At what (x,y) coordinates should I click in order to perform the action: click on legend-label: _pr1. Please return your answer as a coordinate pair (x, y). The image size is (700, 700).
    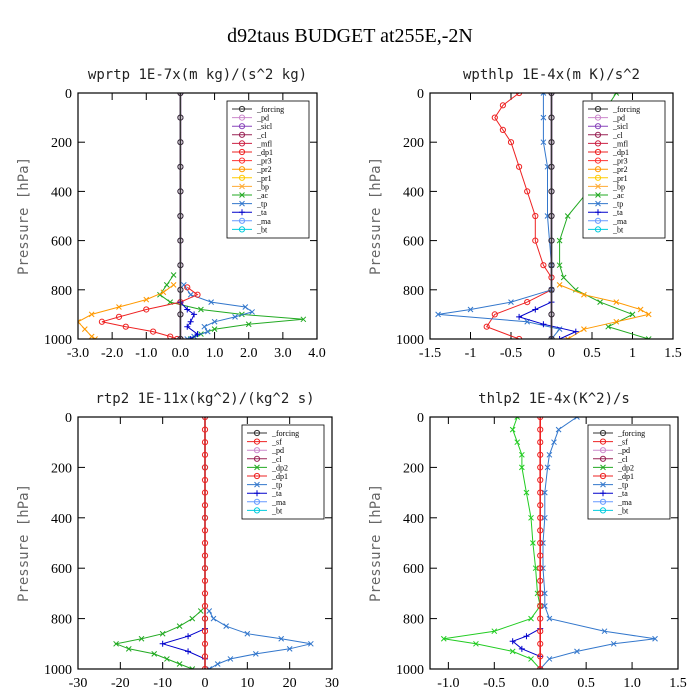
    Looking at the image, I should click on (264, 178).